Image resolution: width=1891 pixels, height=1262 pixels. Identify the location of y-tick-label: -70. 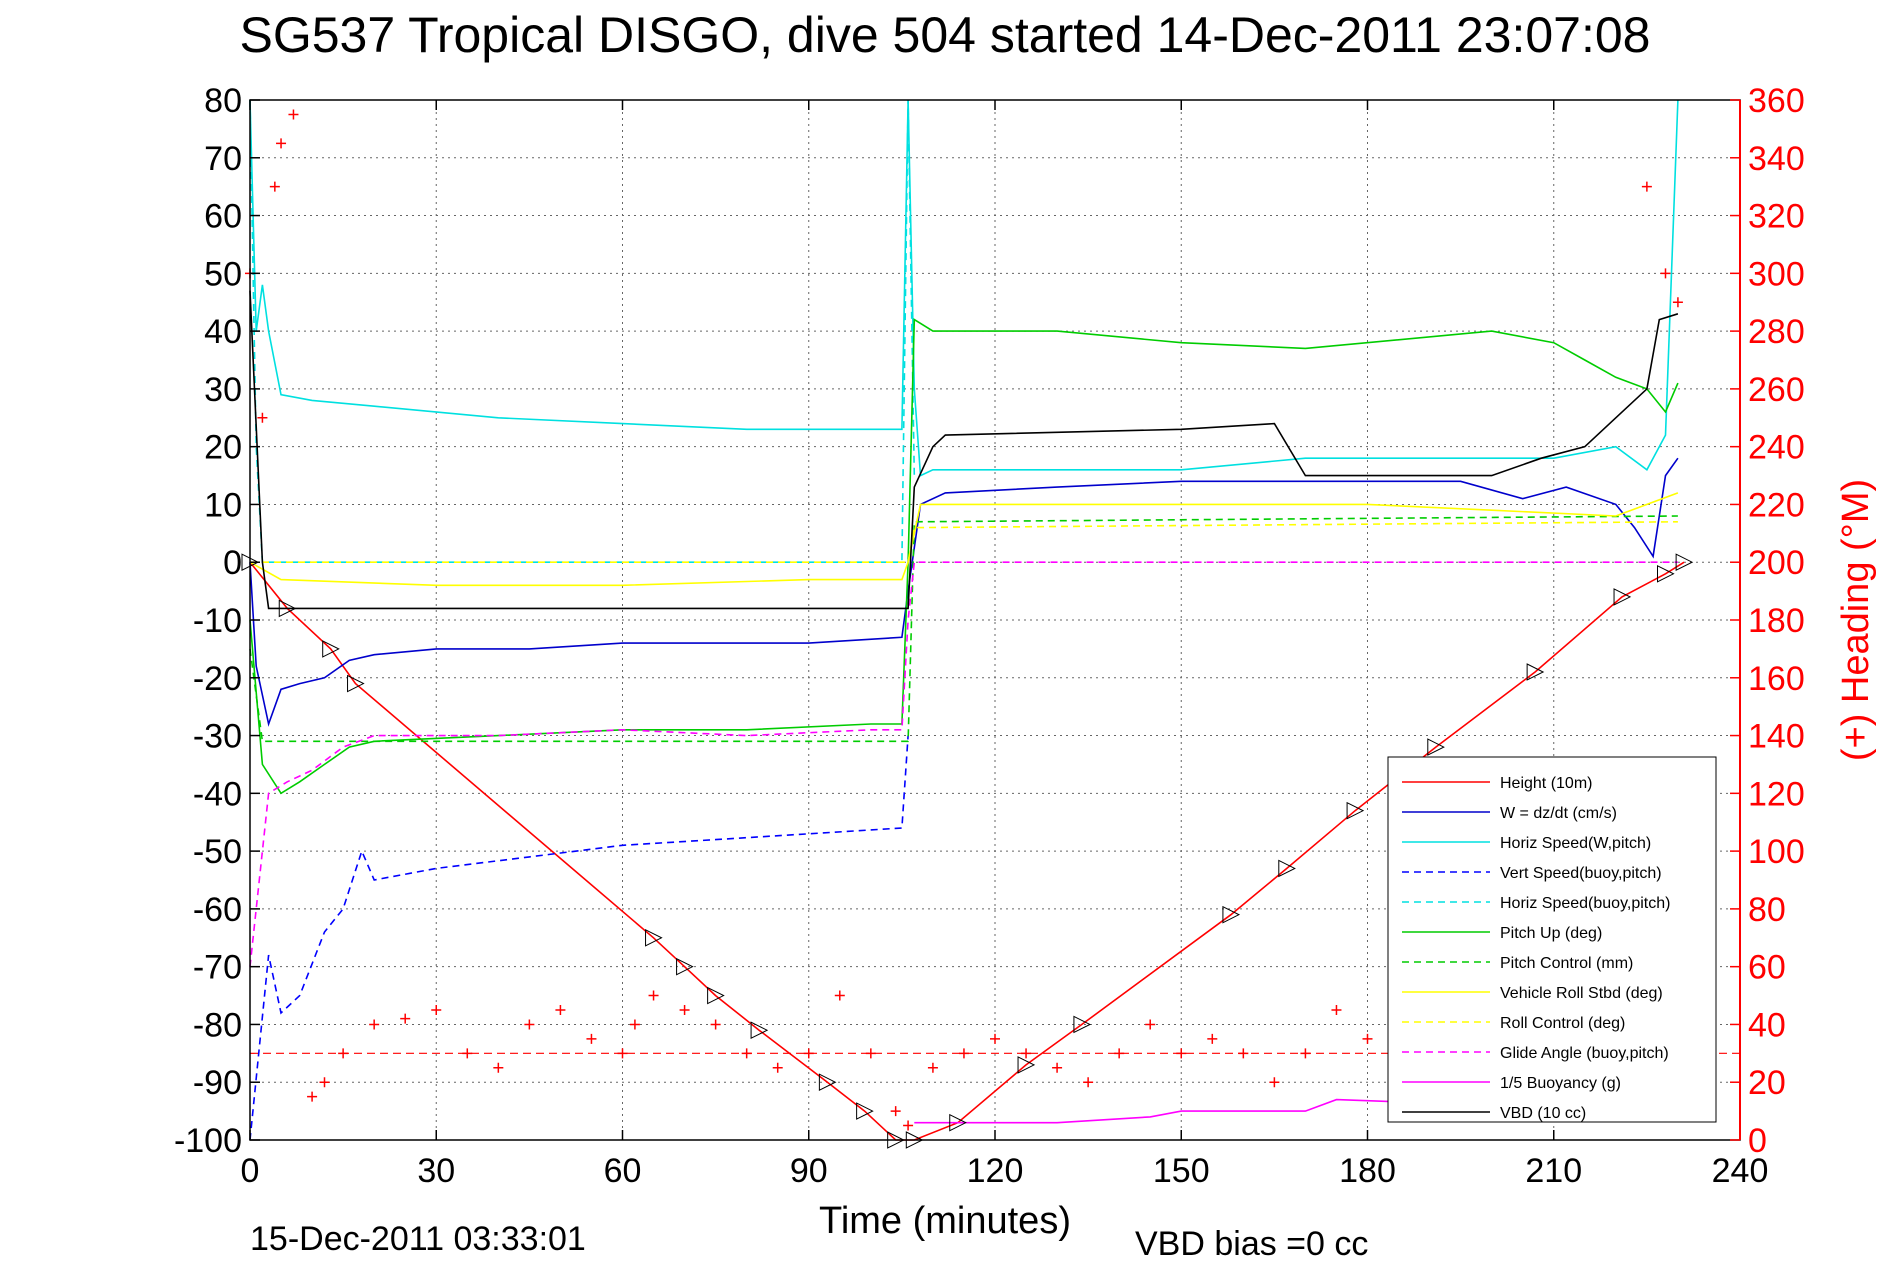
(217, 968).